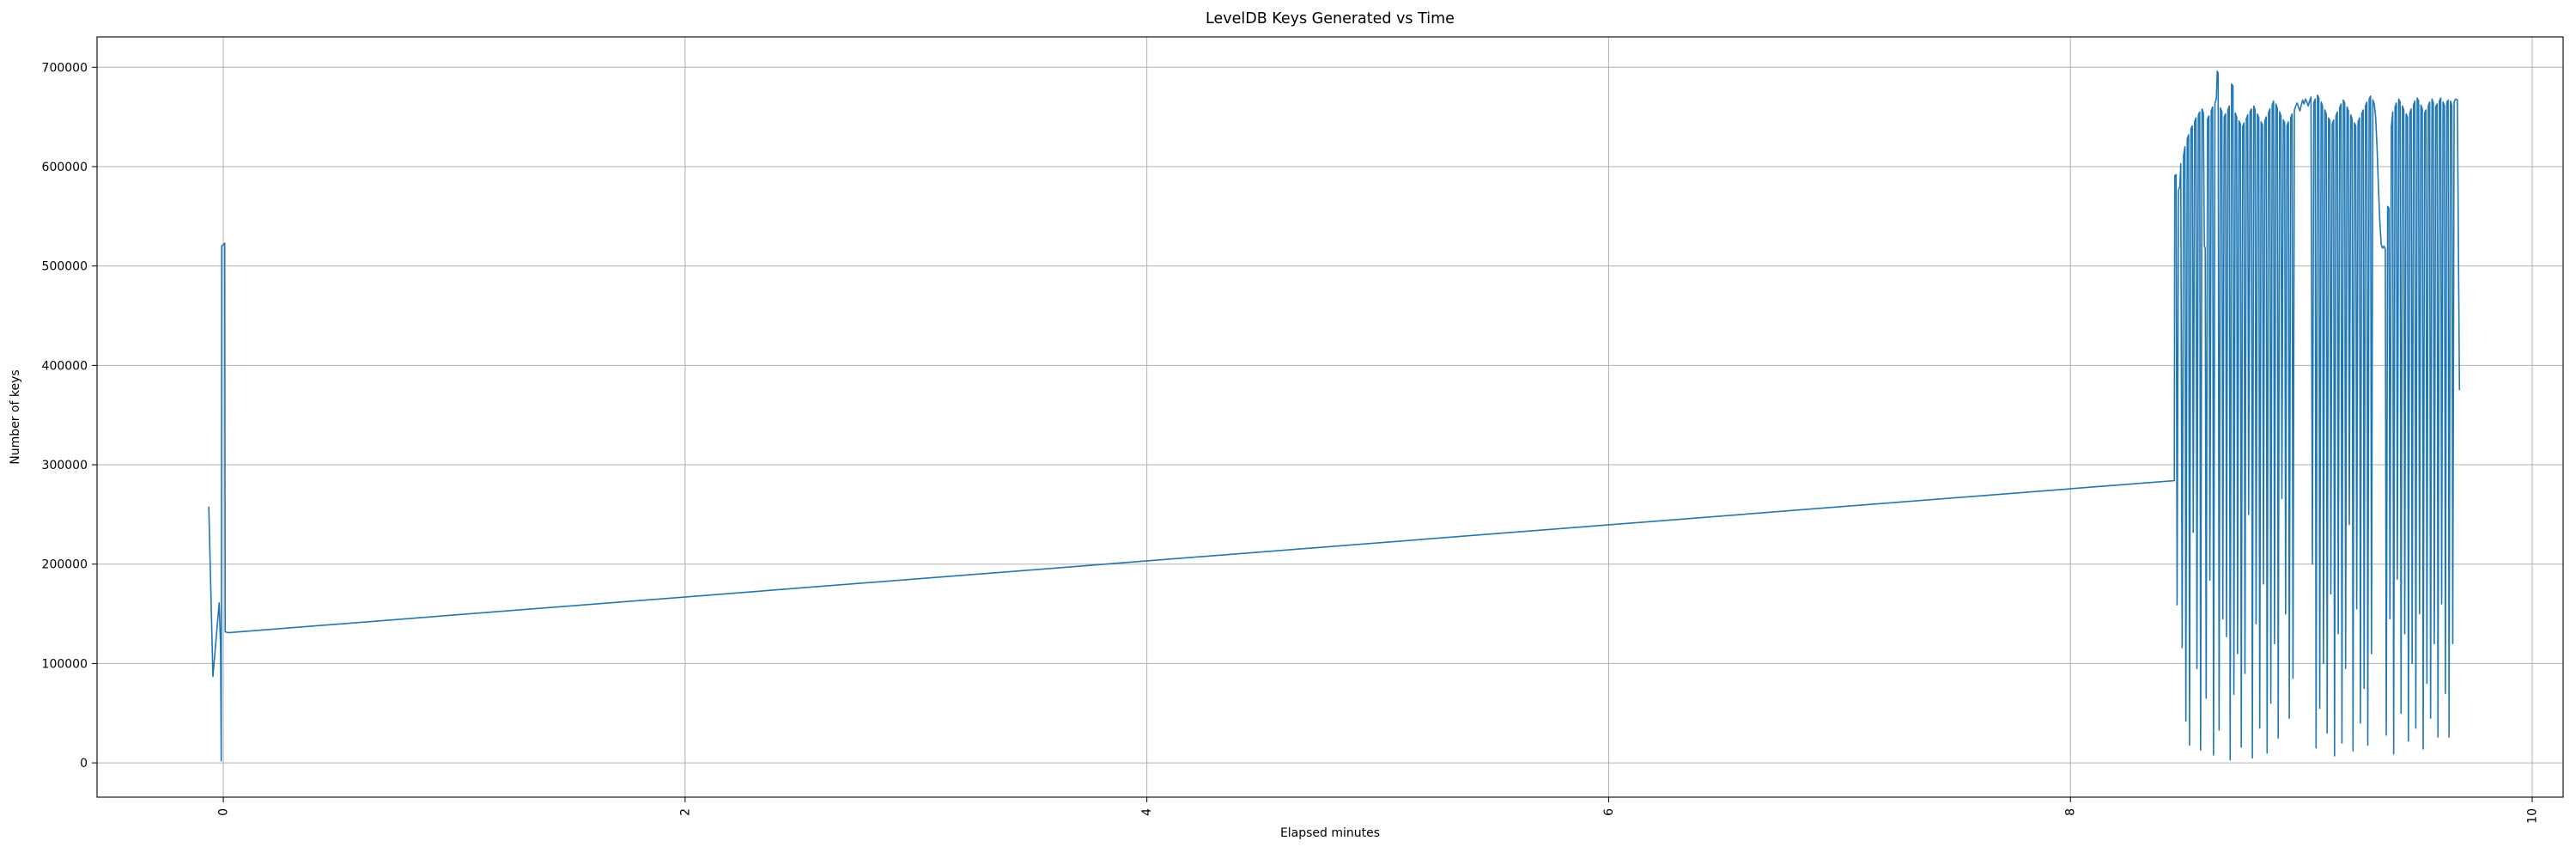 The width and height of the screenshot is (2576, 859). I want to click on x-tick-label: 2, so click(685, 812).